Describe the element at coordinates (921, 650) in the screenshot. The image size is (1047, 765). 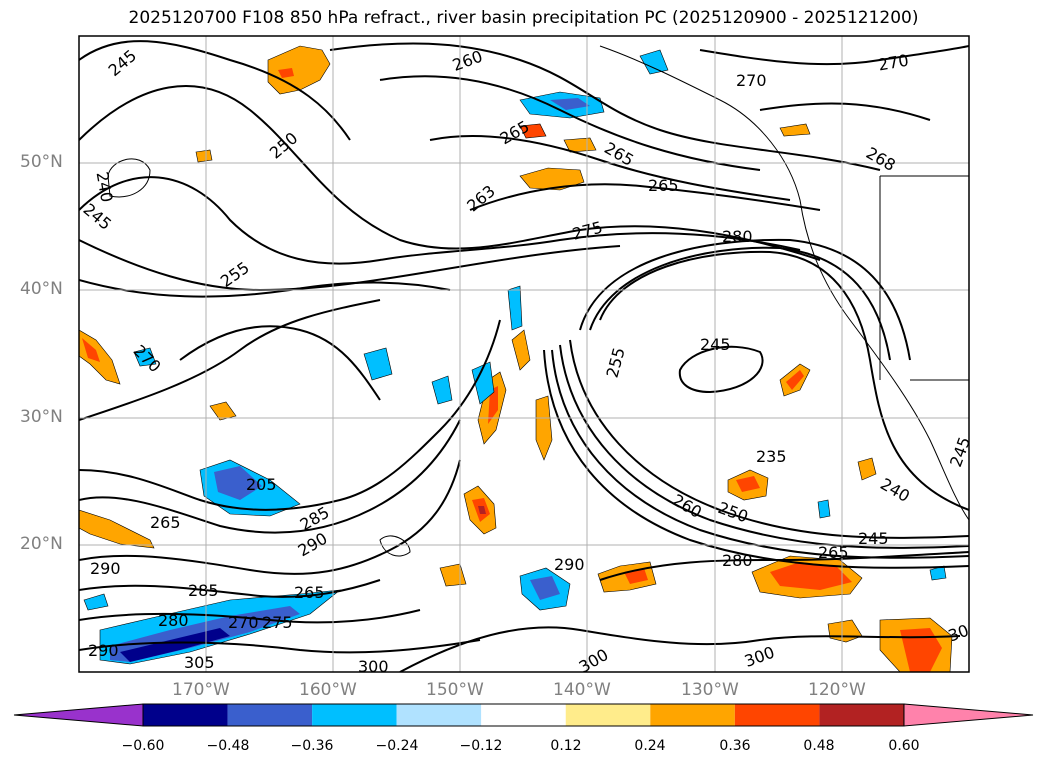
I see `patch-red-southeast` at that location.